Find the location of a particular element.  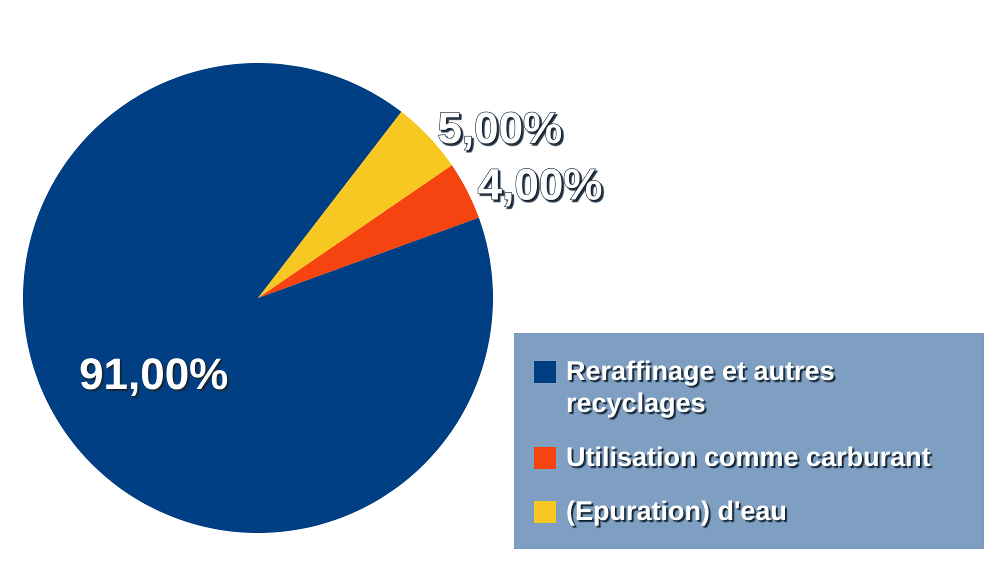

data-label: 91,00% is located at coordinates (153, 374).